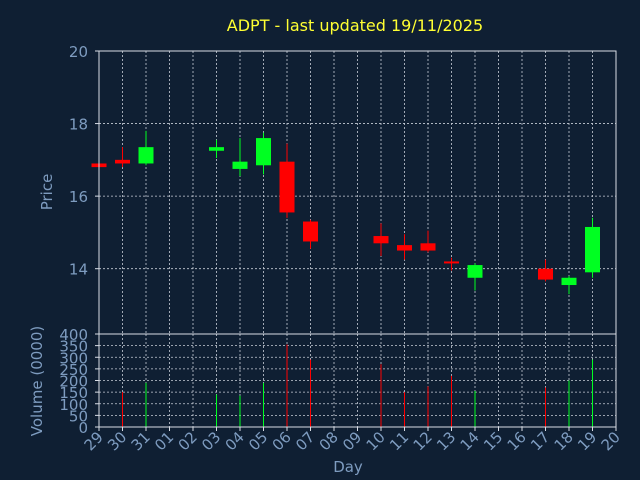 Image resolution: width=640 pixels, height=480 pixels. What do you see at coordinates (355, 25) in the screenshot?
I see `chart-title: ADPT - last updated 19/11/2025` at bounding box center [355, 25].